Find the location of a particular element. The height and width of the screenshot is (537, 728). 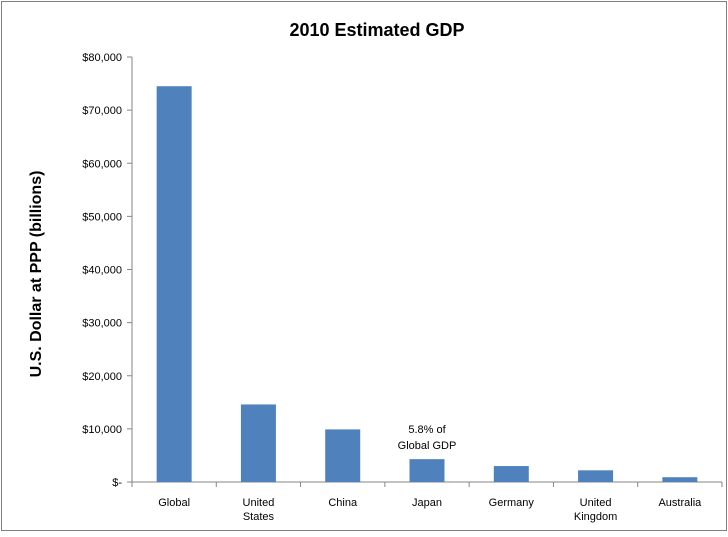

chart-title: 2010 Estimated GDP is located at coordinates (376, 30).